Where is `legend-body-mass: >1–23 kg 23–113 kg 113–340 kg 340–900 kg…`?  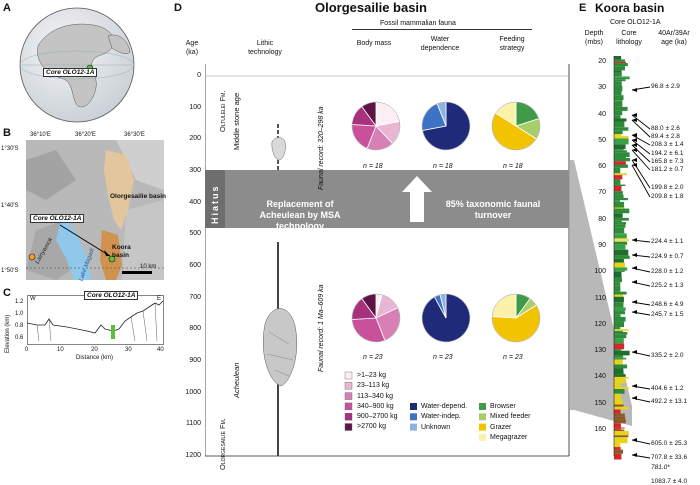
legend-body-mass: >1–23 kg 23–113 kg 113–340 kg 340–900 kg… is located at coordinates (377, 402).